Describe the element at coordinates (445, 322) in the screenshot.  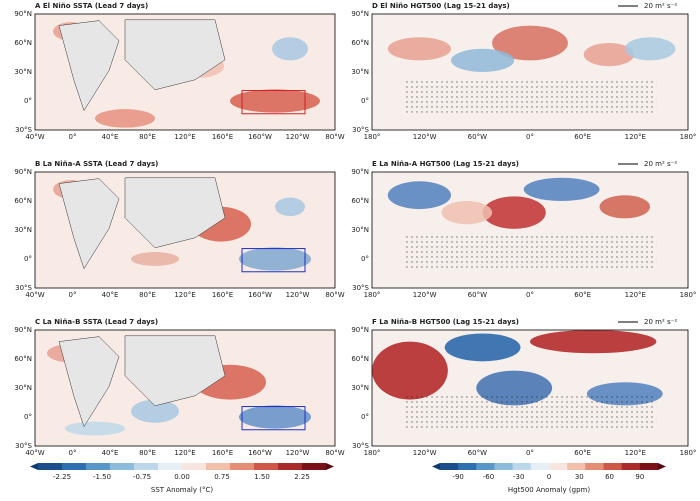
I see `panel-title: F La Niña-B HGT500 (Lag 15-21 days)` at that location.